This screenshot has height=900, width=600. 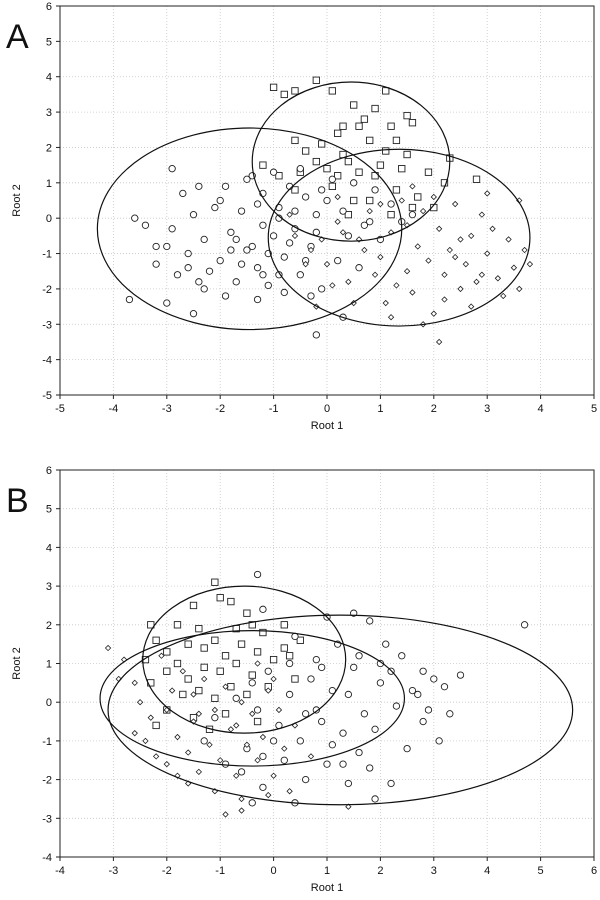 What do you see at coordinates (327, 871) in the screenshot?
I see `x-tick-label: 1` at bounding box center [327, 871].